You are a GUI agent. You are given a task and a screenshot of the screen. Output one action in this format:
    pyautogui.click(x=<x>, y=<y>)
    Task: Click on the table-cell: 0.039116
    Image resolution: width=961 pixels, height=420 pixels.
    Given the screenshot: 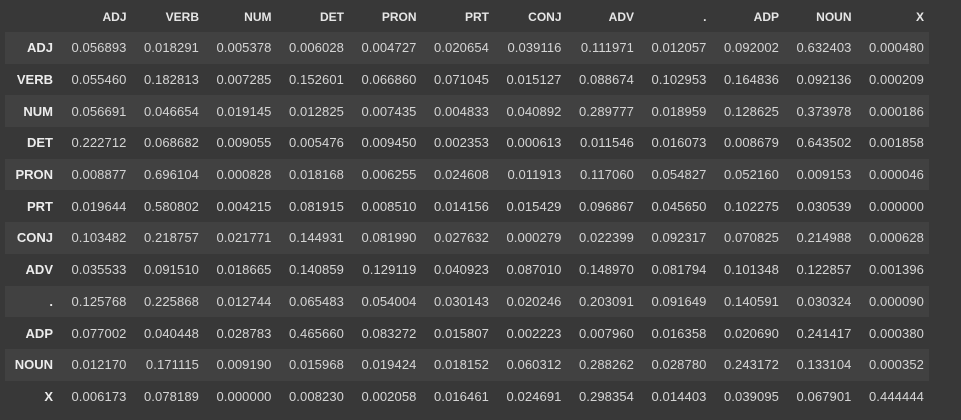 What is the action you would take?
    pyautogui.click(x=530, y=48)
    